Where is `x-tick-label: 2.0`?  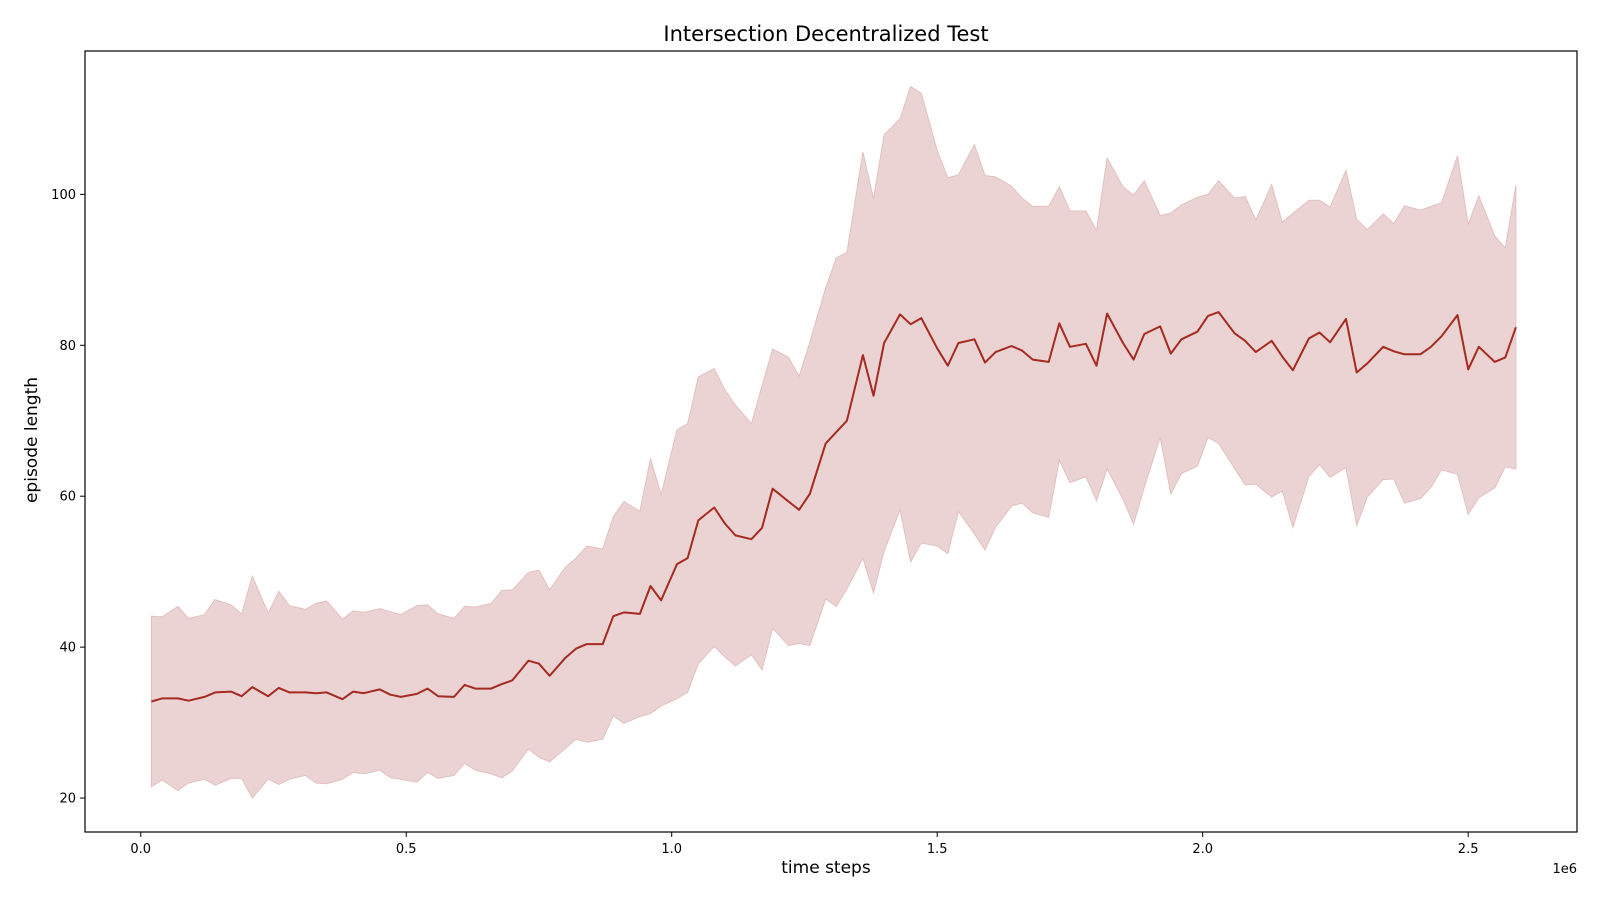
x-tick-label: 2.0 is located at coordinates (1202, 849).